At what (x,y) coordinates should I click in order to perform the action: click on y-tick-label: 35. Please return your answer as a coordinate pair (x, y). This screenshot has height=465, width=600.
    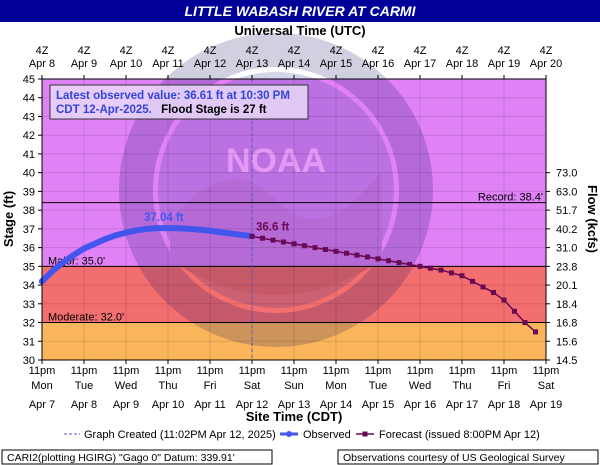
    Looking at the image, I should click on (29, 267).